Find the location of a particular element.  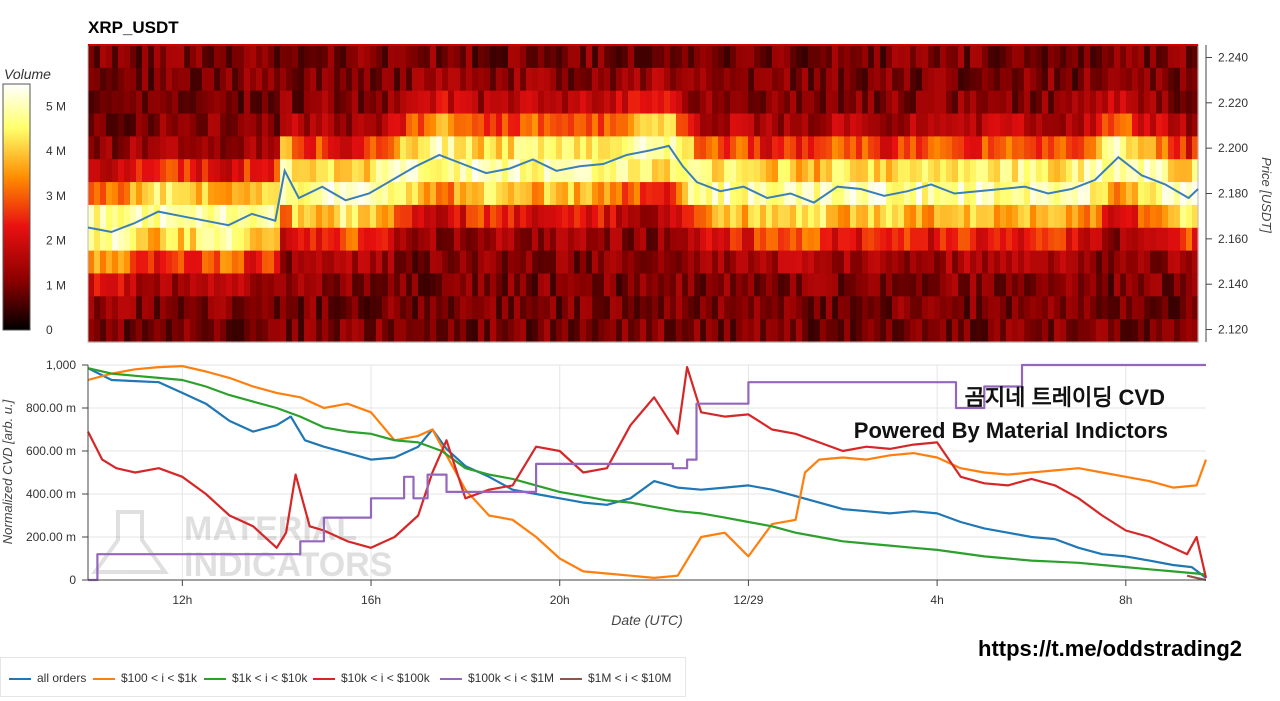

legend-item-tier1: $100 < i < $1k is located at coordinates (145, 678).